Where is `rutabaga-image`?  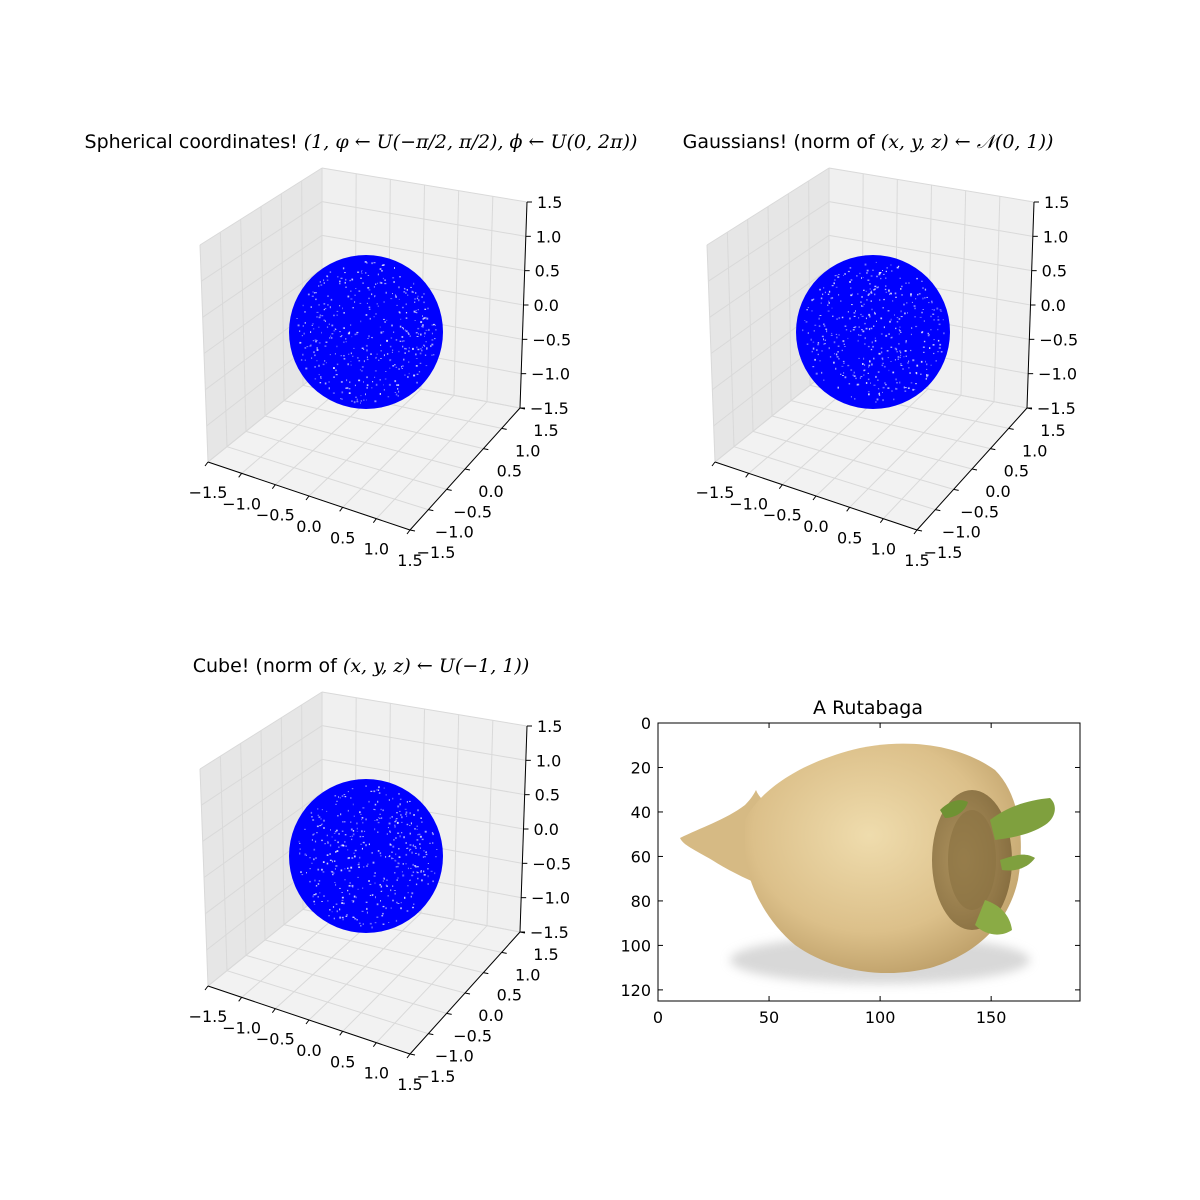 rutabaga-image is located at coordinates (869, 862).